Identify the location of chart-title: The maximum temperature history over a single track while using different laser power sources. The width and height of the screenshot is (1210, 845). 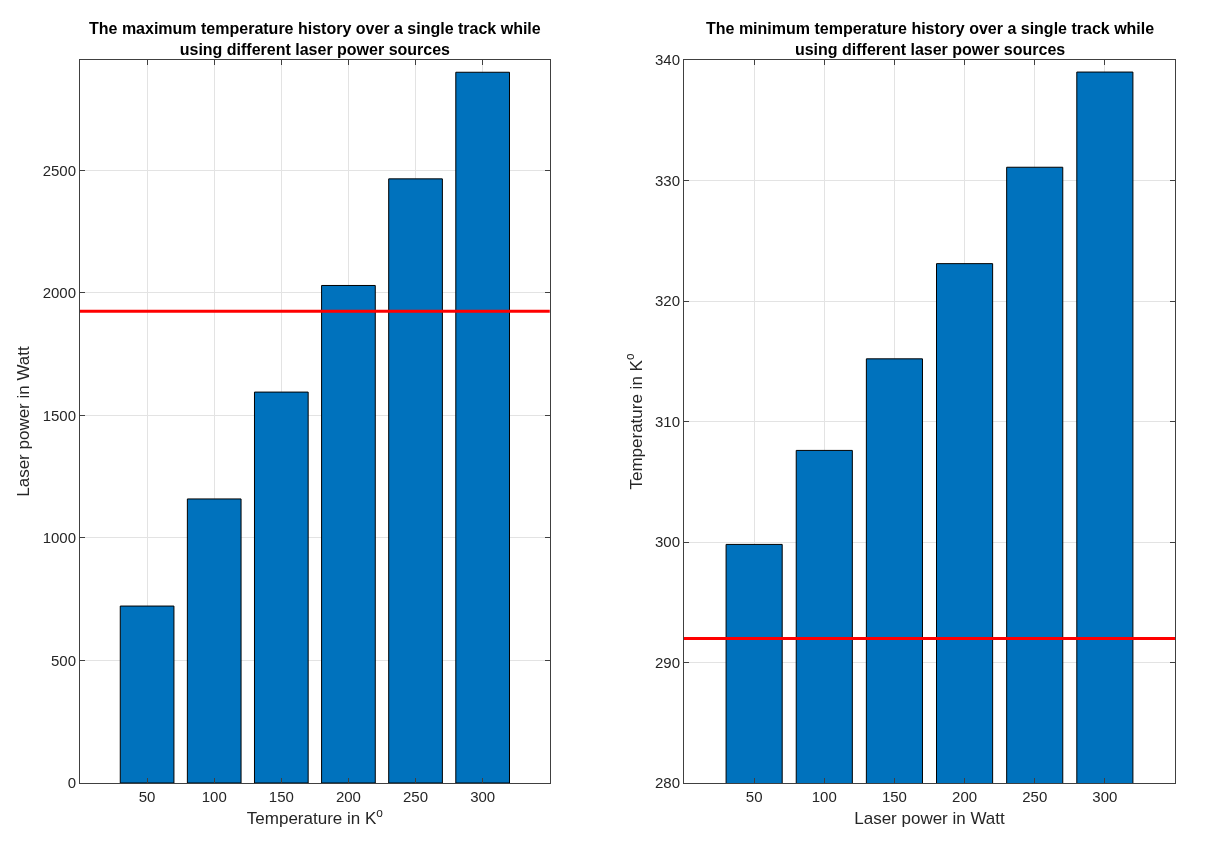
(315, 39).